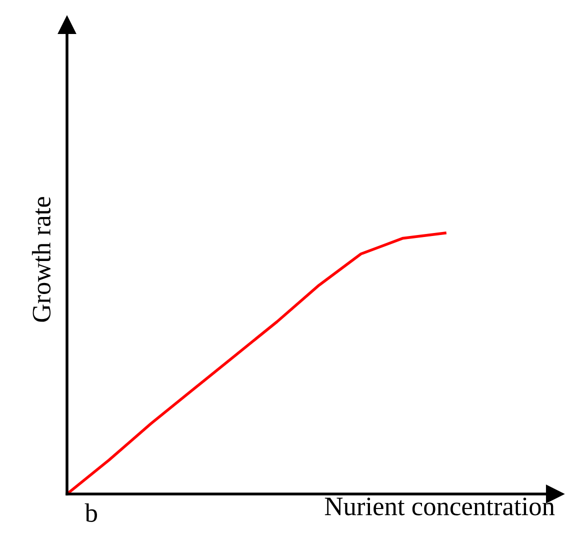 This screenshot has height=540, width=583. Describe the element at coordinates (41, 259) in the screenshot. I see `y-axis-title: Growth rate` at that location.